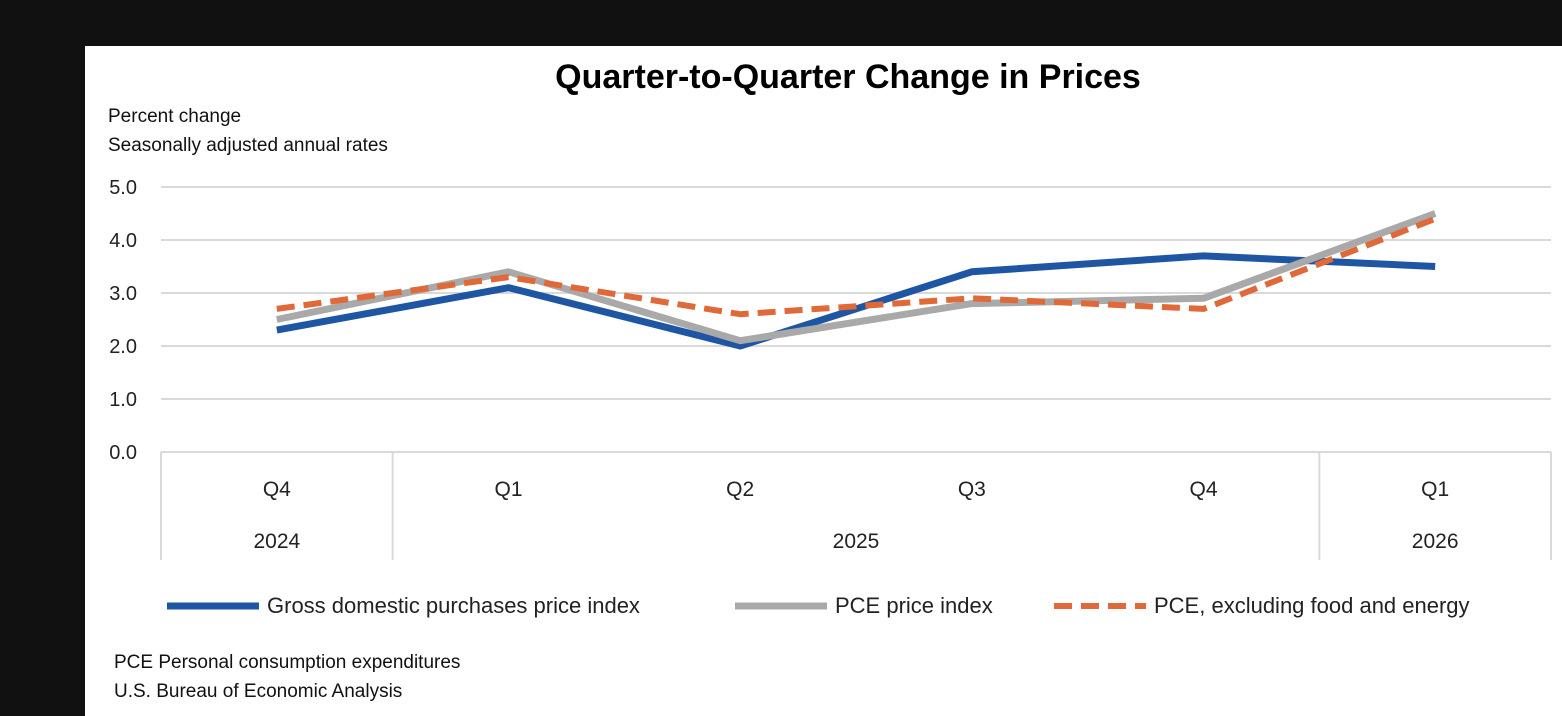 The height and width of the screenshot is (716, 1562). What do you see at coordinates (972, 489) in the screenshot?
I see `x-tick-label: Q3` at bounding box center [972, 489].